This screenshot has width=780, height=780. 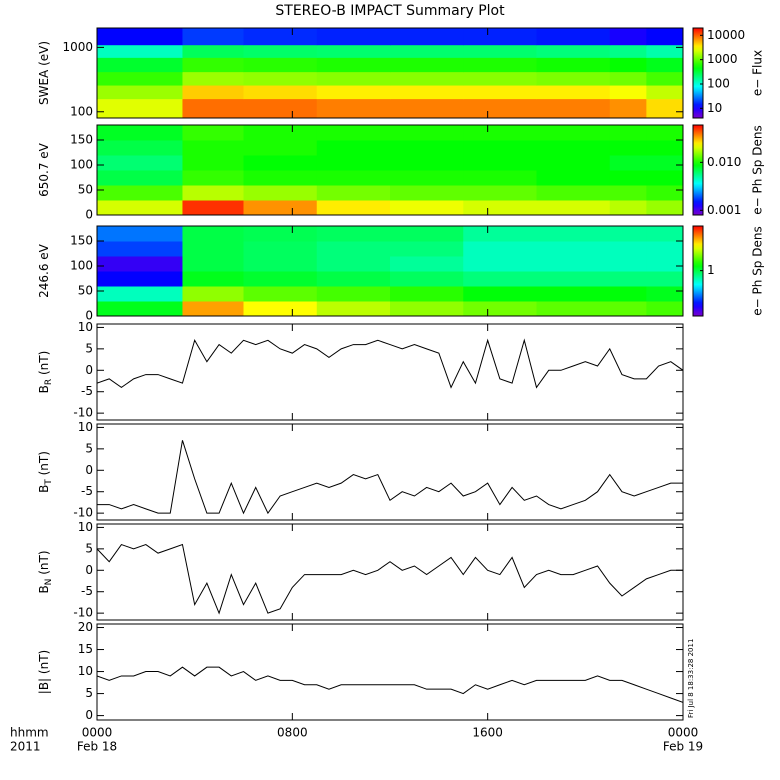 I want to click on y-axis-label: 246.6 eV, so click(x=44, y=270).